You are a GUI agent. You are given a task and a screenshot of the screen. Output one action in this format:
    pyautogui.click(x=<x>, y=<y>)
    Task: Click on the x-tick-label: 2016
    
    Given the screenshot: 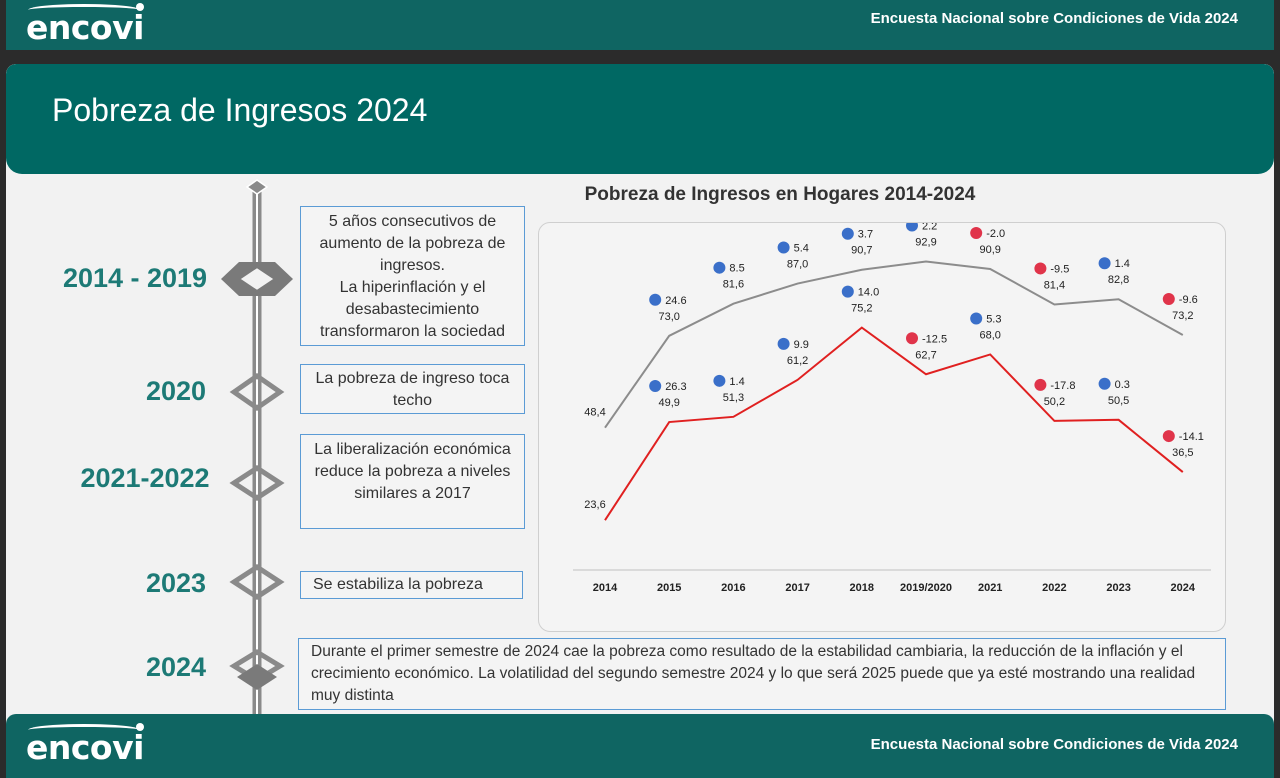 What is the action you would take?
    pyautogui.click(x=733, y=588)
    